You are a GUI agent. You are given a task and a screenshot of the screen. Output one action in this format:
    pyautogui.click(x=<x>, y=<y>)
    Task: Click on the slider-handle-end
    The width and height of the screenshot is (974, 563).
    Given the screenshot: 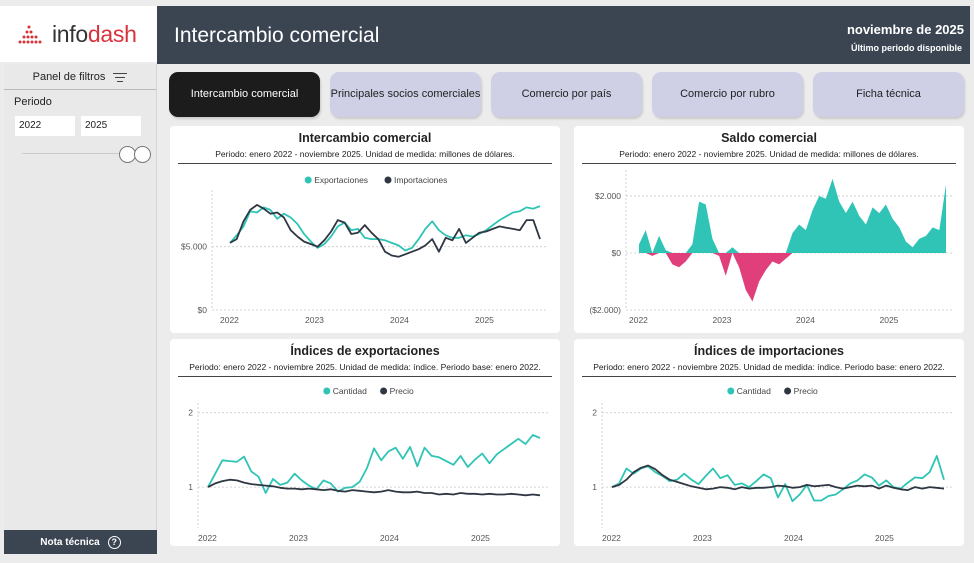 What is the action you would take?
    pyautogui.click(x=142, y=154)
    